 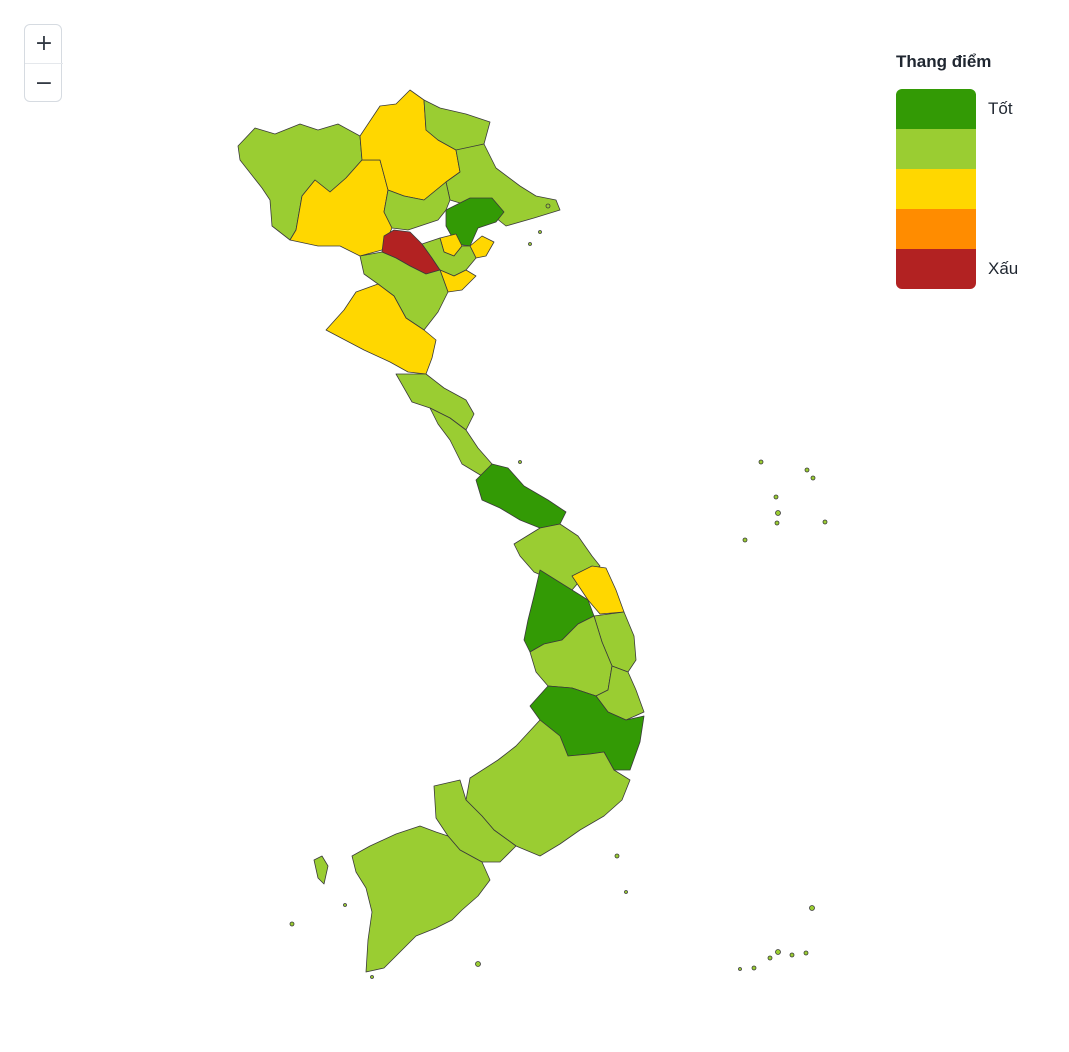 I want to click on legend-step-average, so click(x=936, y=189).